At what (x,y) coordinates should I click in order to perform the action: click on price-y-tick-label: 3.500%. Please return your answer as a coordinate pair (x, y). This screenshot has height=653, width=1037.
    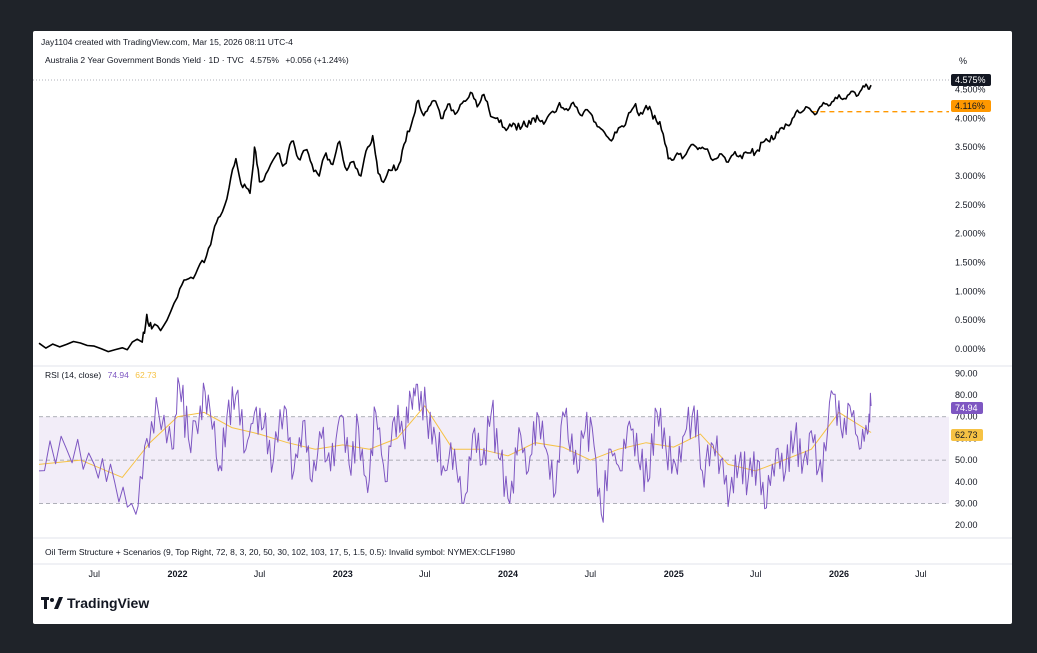
    Looking at the image, I should click on (970, 147).